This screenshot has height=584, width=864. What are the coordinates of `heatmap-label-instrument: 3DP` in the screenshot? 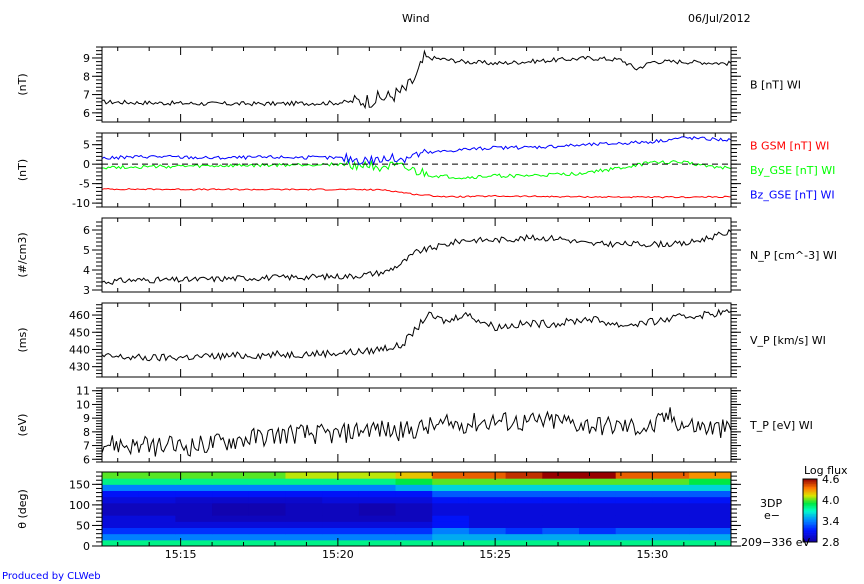 It's located at (771, 503).